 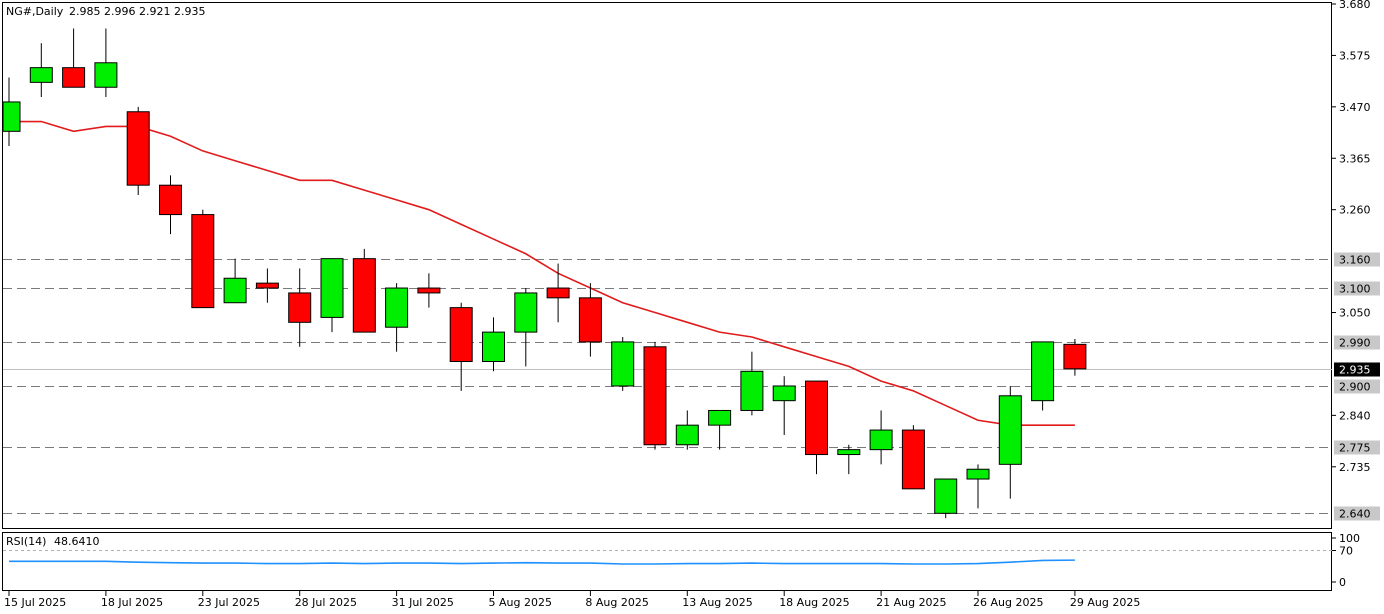 I want to click on time-tick-label: 31 Jul 2025, so click(x=423, y=602).